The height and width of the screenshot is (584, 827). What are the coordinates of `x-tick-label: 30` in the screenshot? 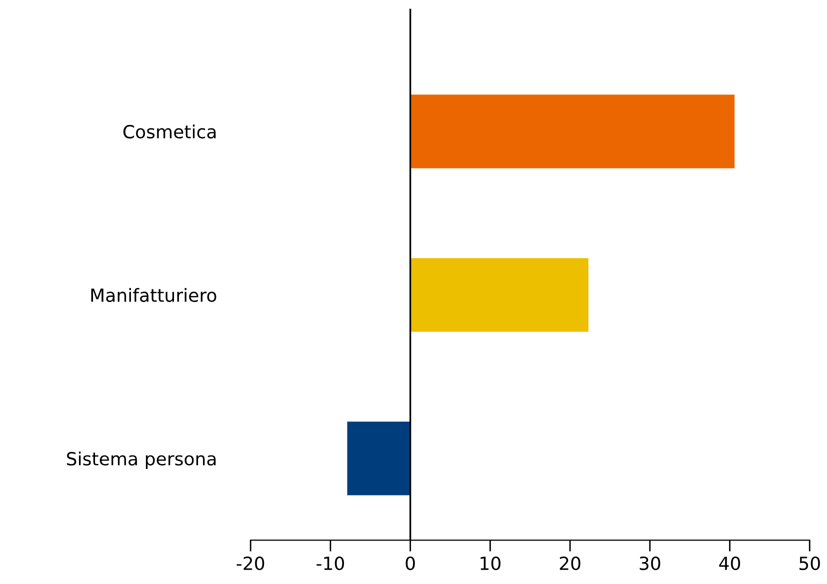 It's located at (650, 563).